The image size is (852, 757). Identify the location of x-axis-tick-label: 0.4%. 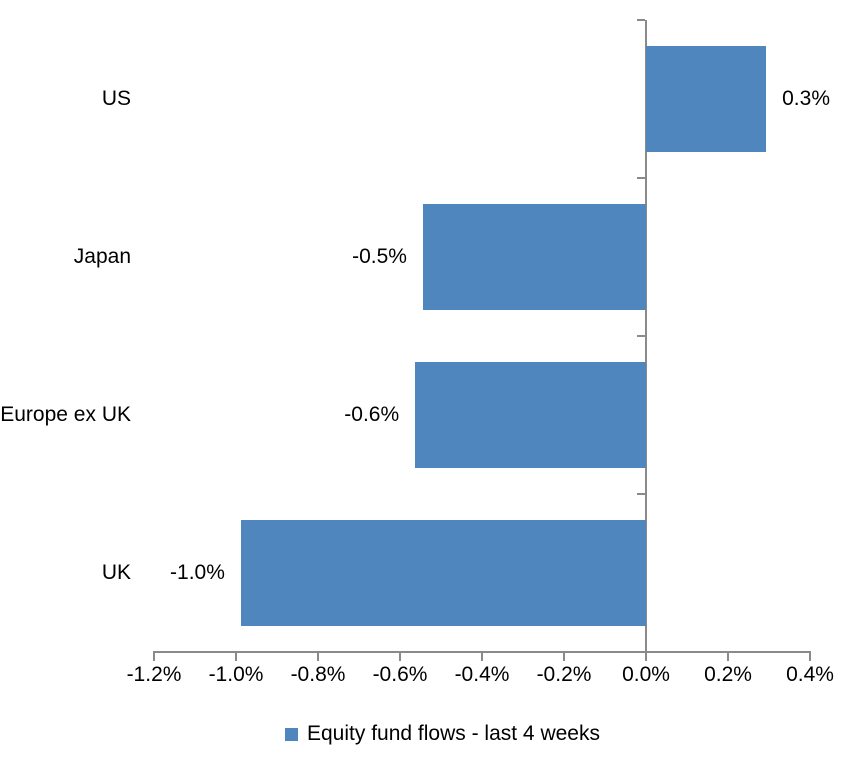
(810, 674).